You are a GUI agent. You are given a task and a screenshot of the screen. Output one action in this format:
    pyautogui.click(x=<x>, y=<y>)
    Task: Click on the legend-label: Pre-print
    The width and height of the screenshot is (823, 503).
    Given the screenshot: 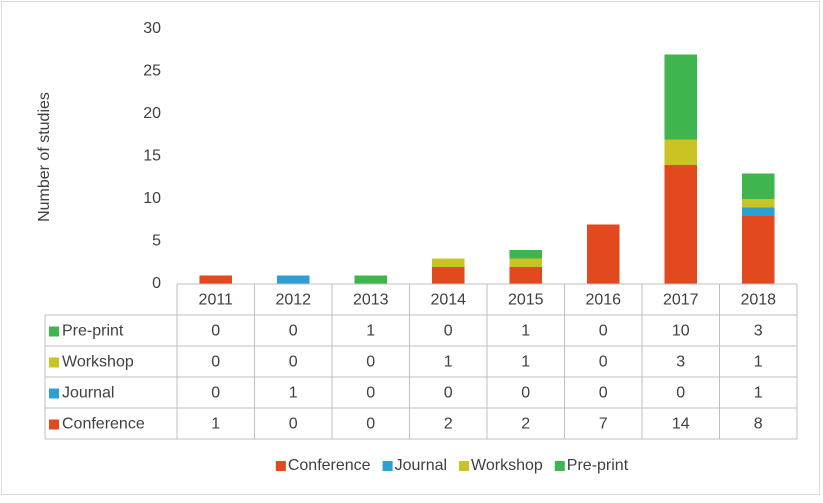 What is the action you would take?
    pyautogui.click(x=598, y=465)
    